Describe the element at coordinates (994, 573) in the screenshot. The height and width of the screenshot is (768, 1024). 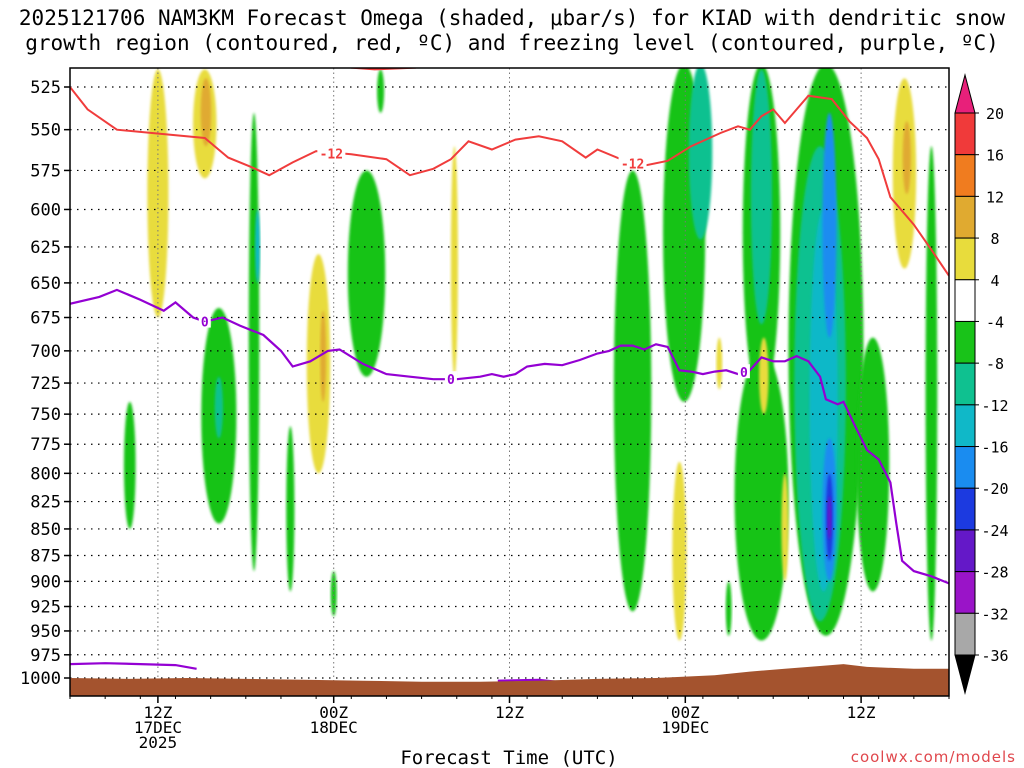
I see `colorbar-label-11: -28` at that location.